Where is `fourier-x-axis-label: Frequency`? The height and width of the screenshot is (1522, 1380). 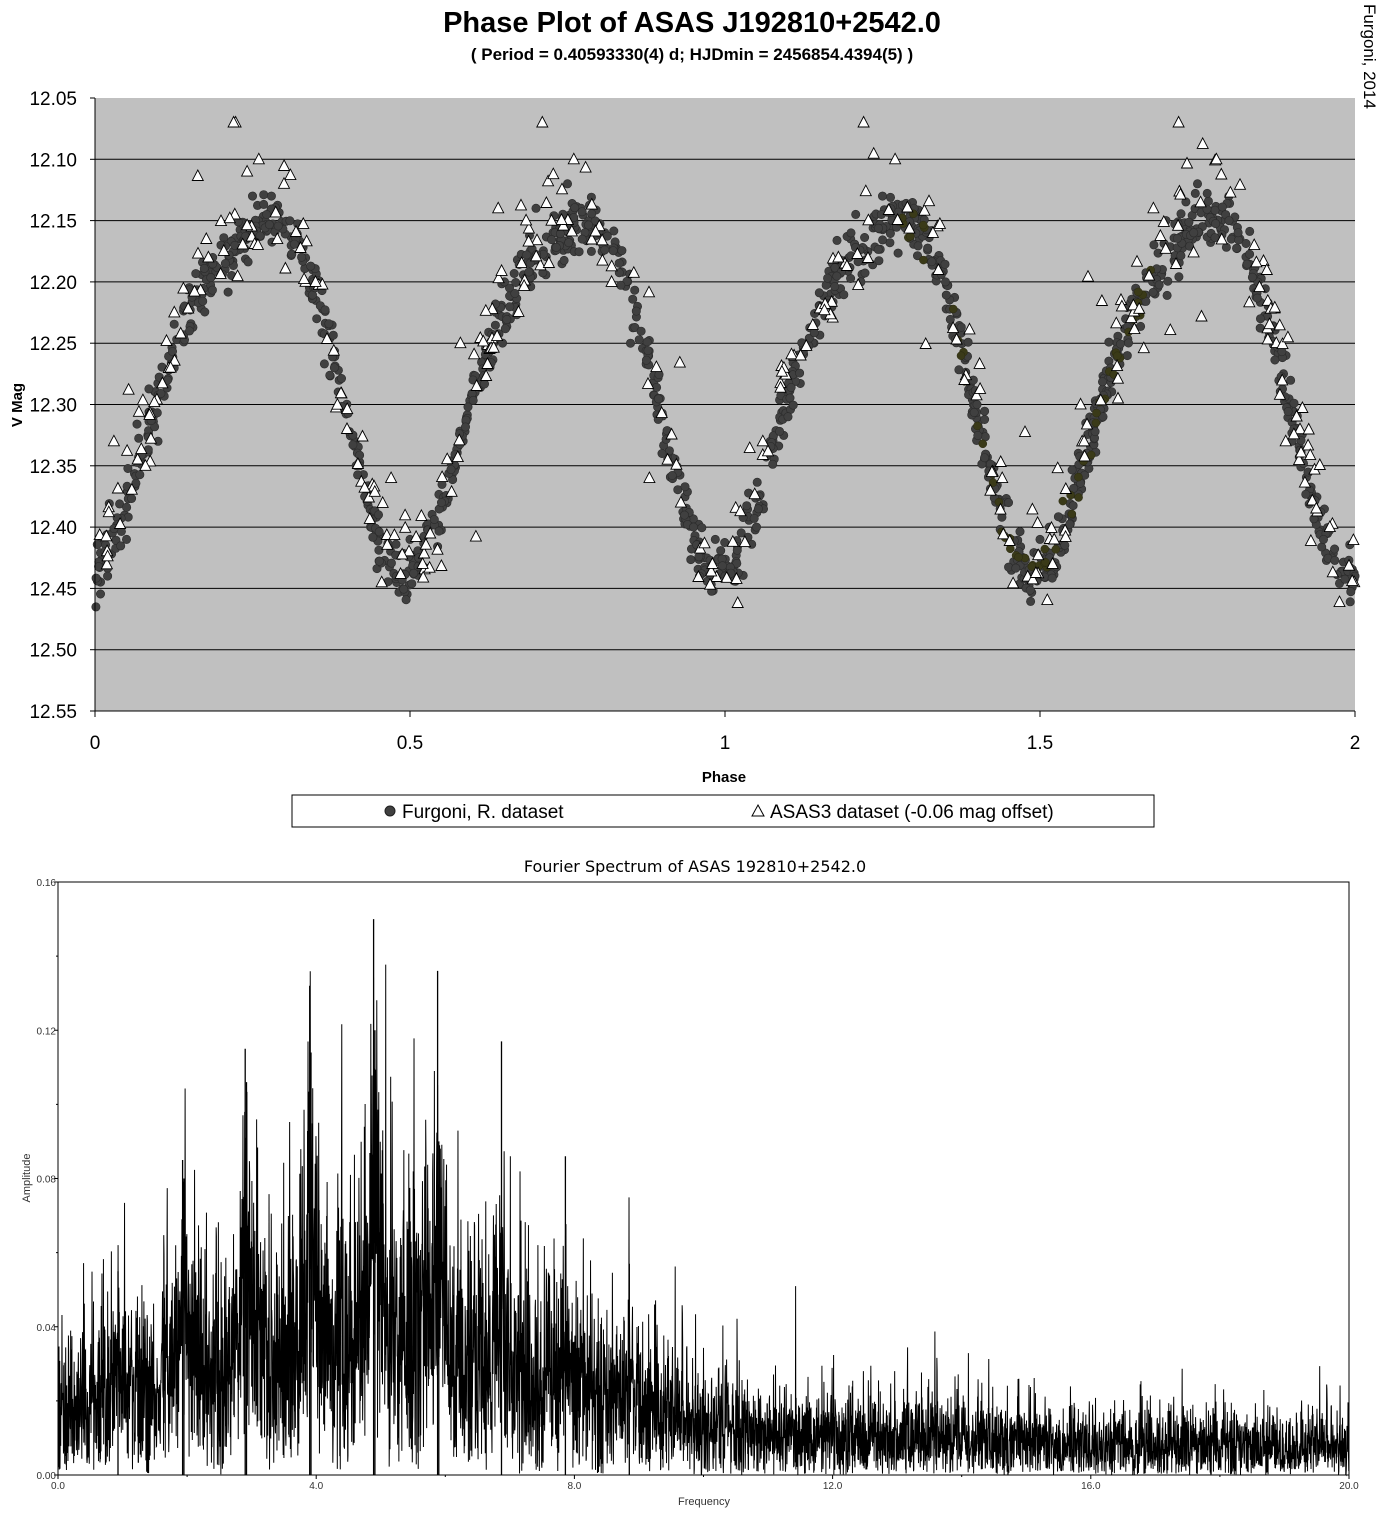 fourier-x-axis-label: Frequency is located at coordinates (704, 1502).